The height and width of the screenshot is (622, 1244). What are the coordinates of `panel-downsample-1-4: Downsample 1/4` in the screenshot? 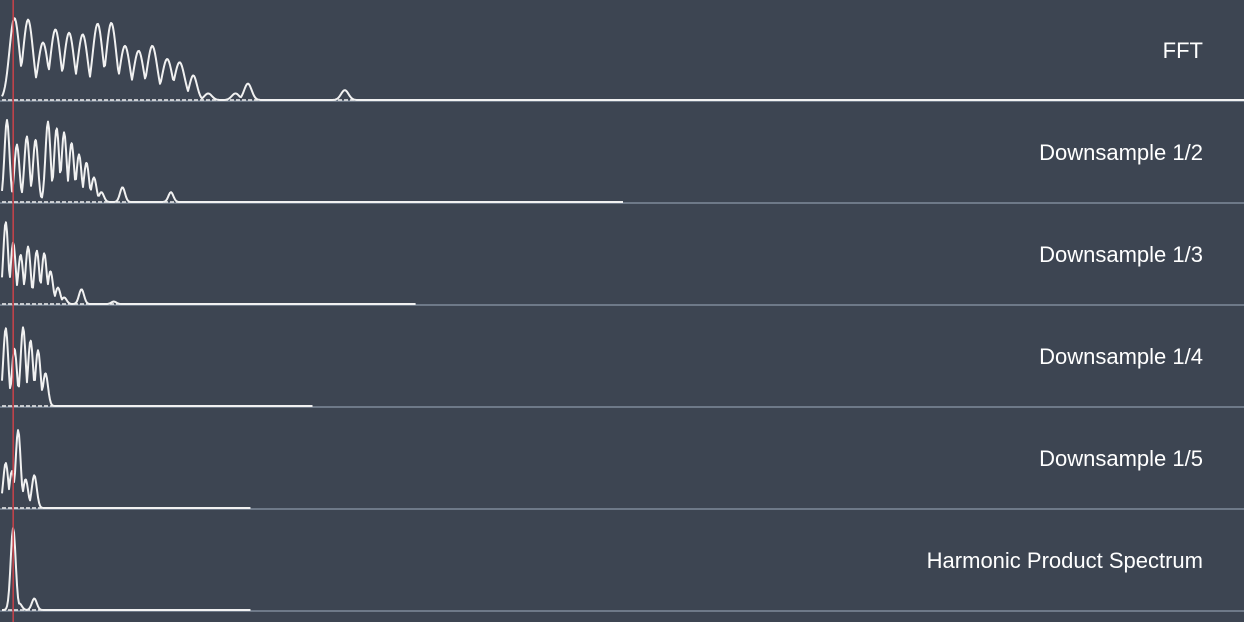 It's located at (622, 367).